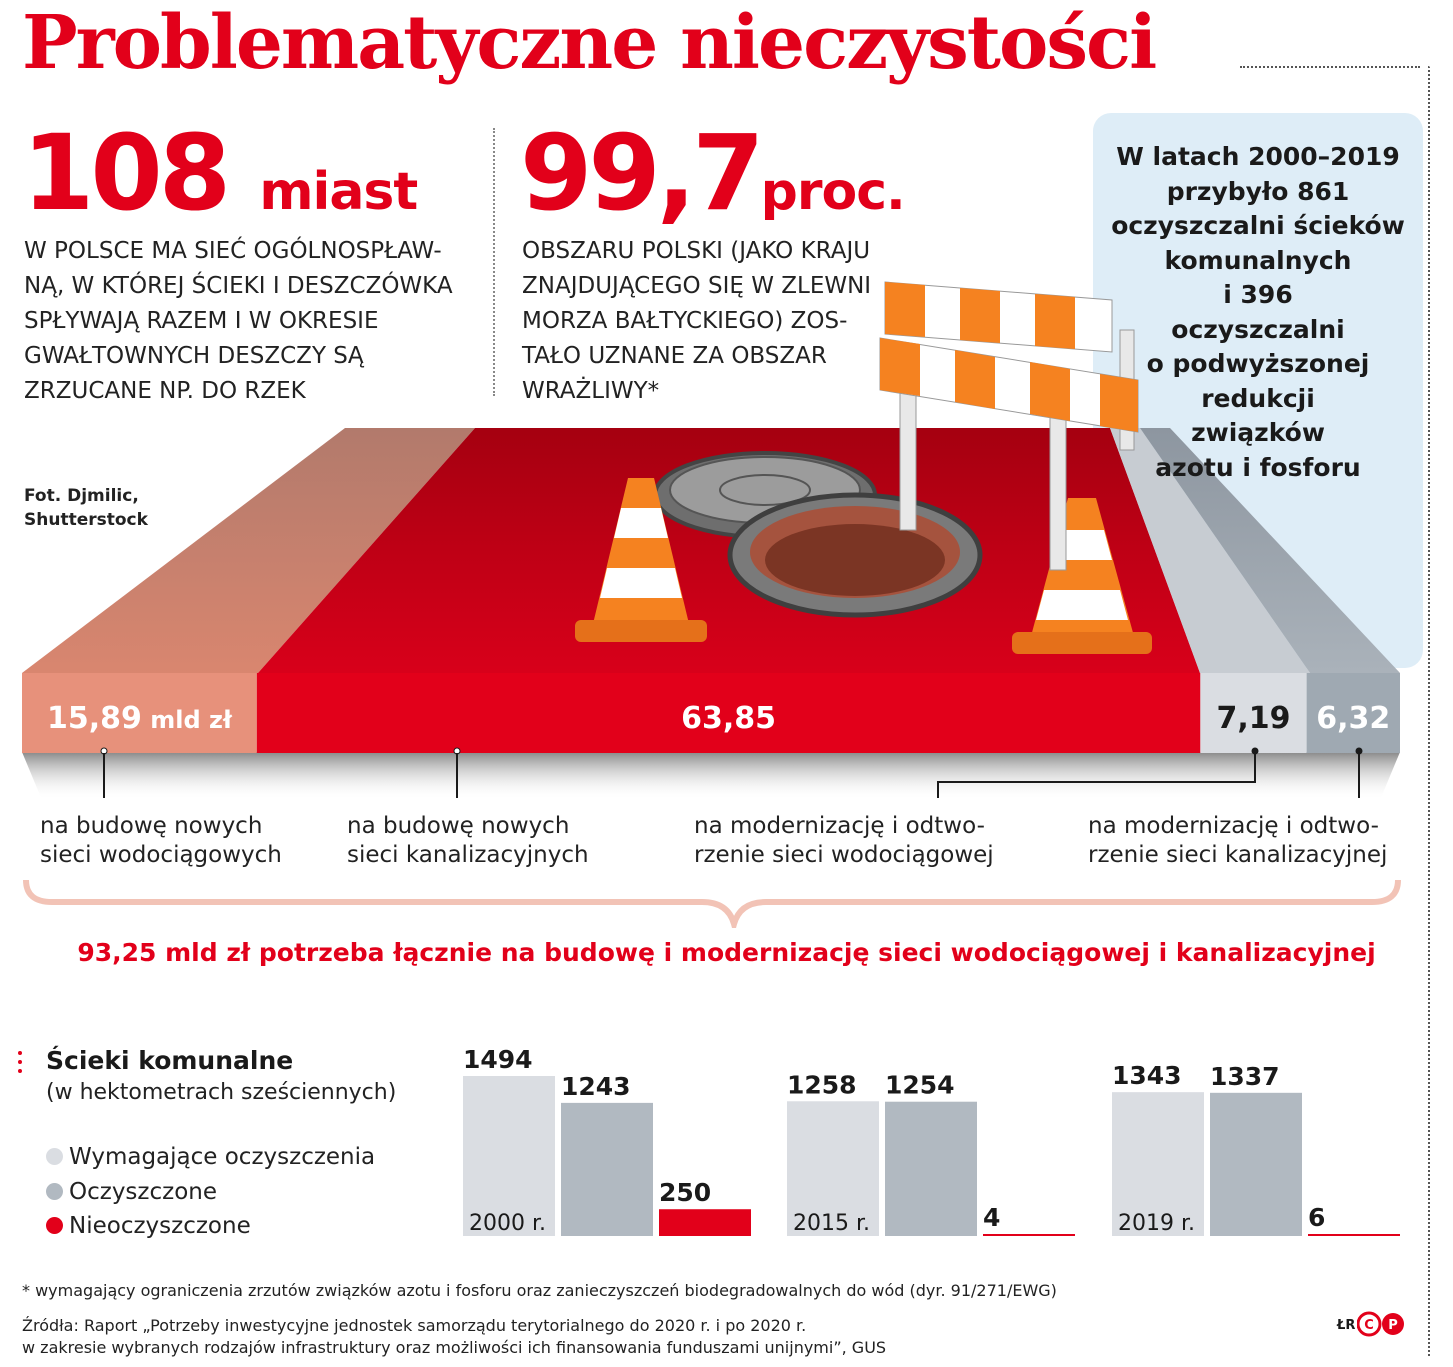  Describe the element at coordinates (1147, 1075) in the screenshot. I see `bar-value-label: 1343` at that location.